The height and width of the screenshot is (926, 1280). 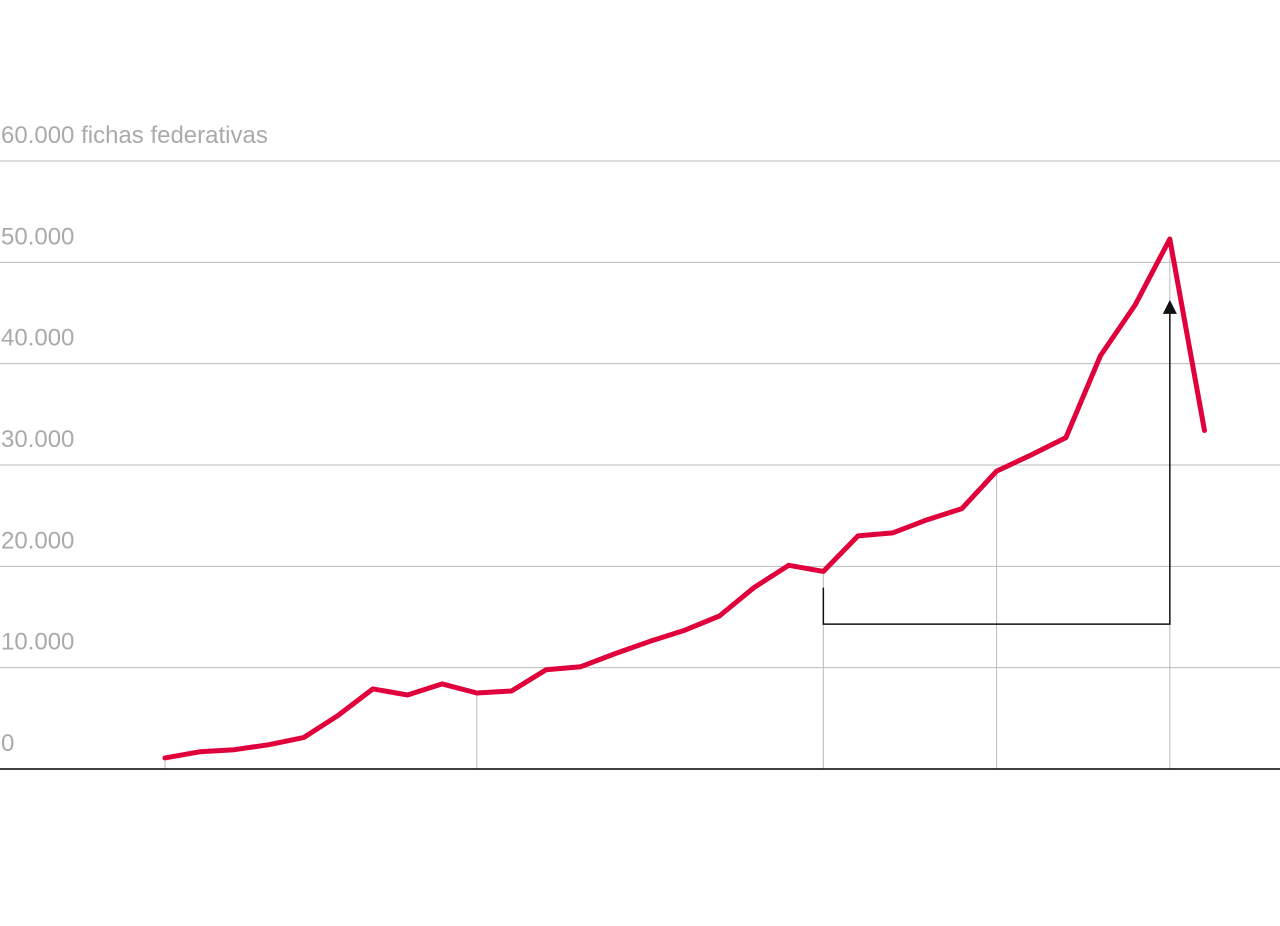 I want to click on y-tick-label-2: 20.000, so click(x=37, y=540).